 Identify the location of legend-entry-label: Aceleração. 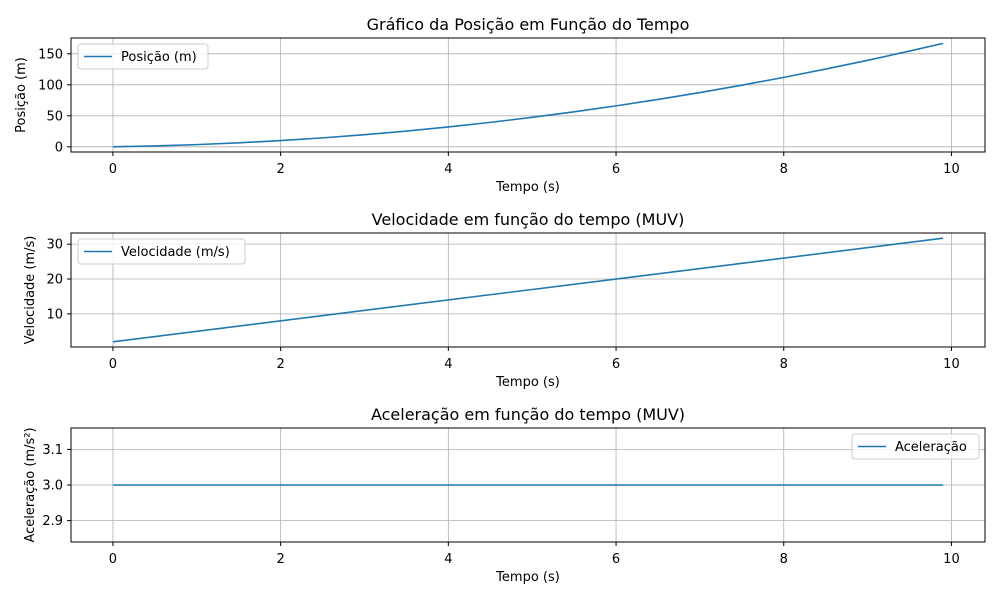
(931, 447).